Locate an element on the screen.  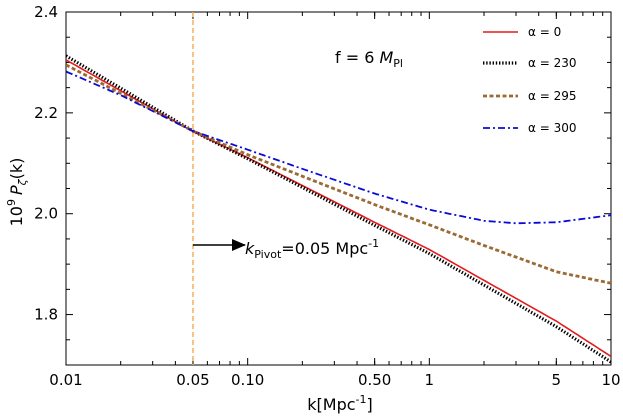
x-tick-label: 0.05 is located at coordinates (192, 380).